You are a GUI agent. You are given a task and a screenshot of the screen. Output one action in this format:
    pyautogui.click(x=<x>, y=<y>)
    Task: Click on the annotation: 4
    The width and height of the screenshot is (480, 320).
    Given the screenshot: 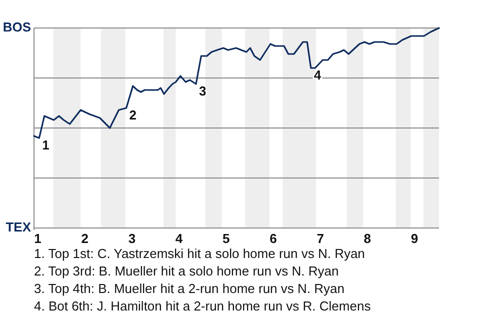 What is the action you would take?
    pyautogui.click(x=318, y=74)
    